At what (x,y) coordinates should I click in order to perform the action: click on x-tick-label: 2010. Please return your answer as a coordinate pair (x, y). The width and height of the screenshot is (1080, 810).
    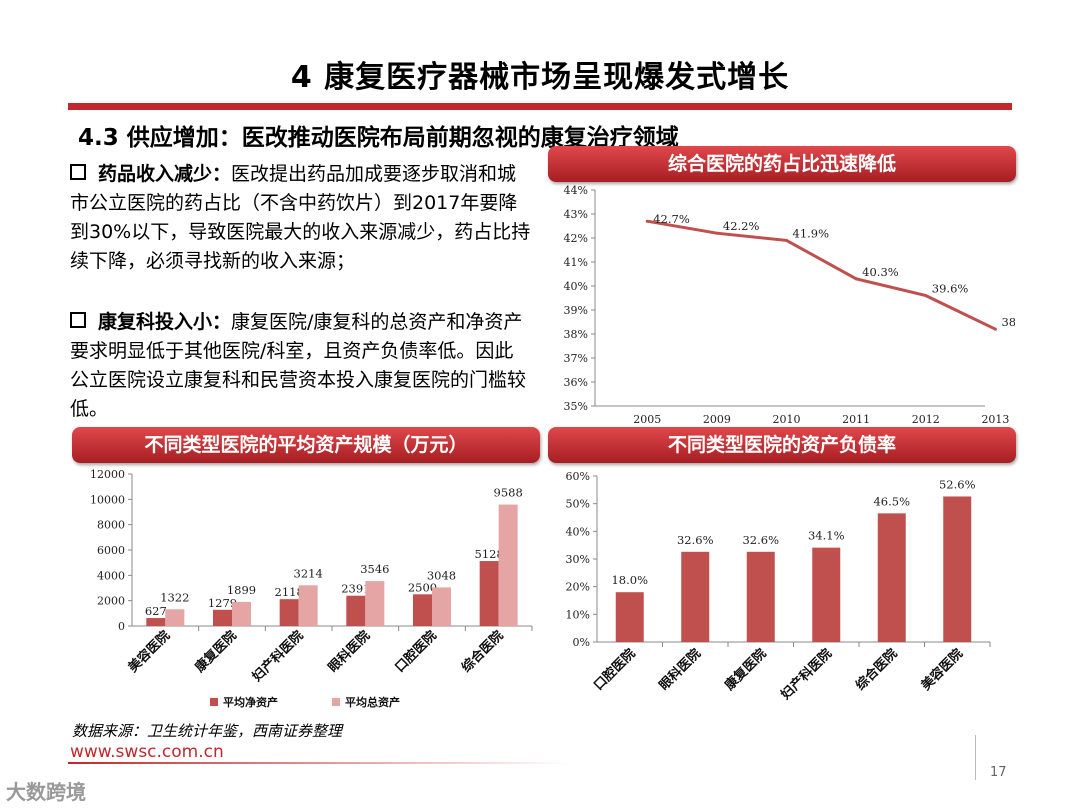
    Looking at the image, I should click on (787, 419).